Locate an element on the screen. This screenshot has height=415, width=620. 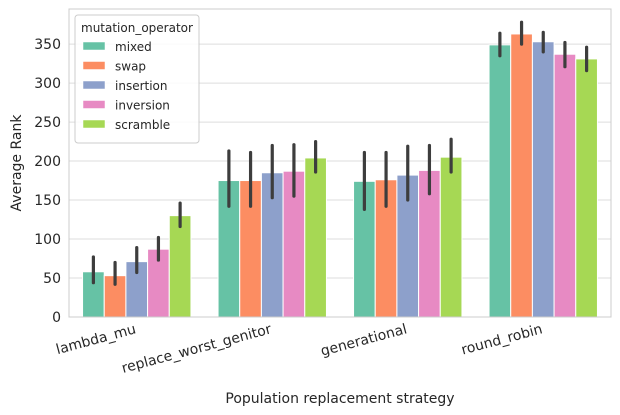
x-tick-label: round_robin is located at coordinates (502, 339).